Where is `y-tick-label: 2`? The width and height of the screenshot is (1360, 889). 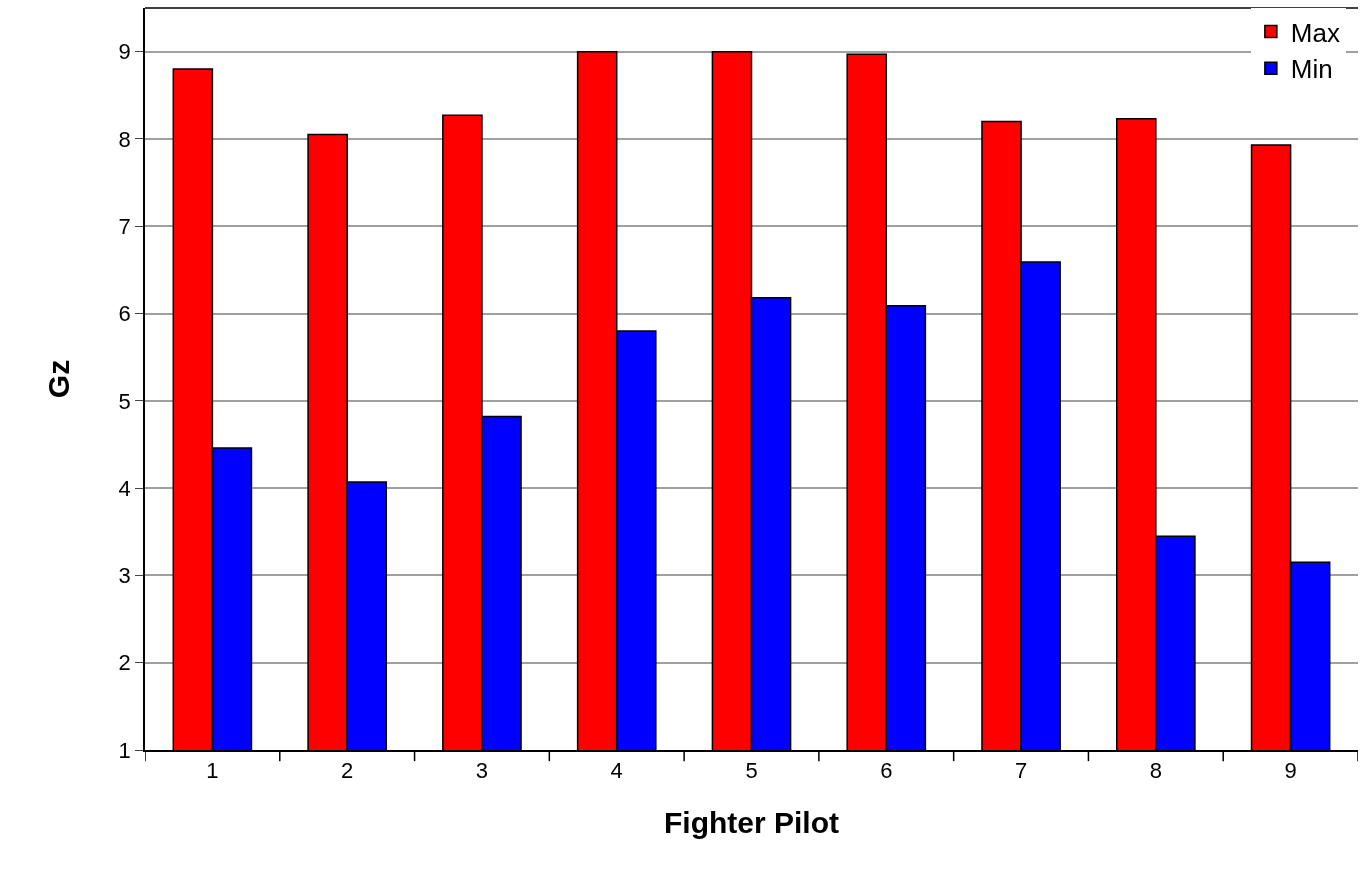 y-tick-label: 2 is located at coordinates (124, 663).